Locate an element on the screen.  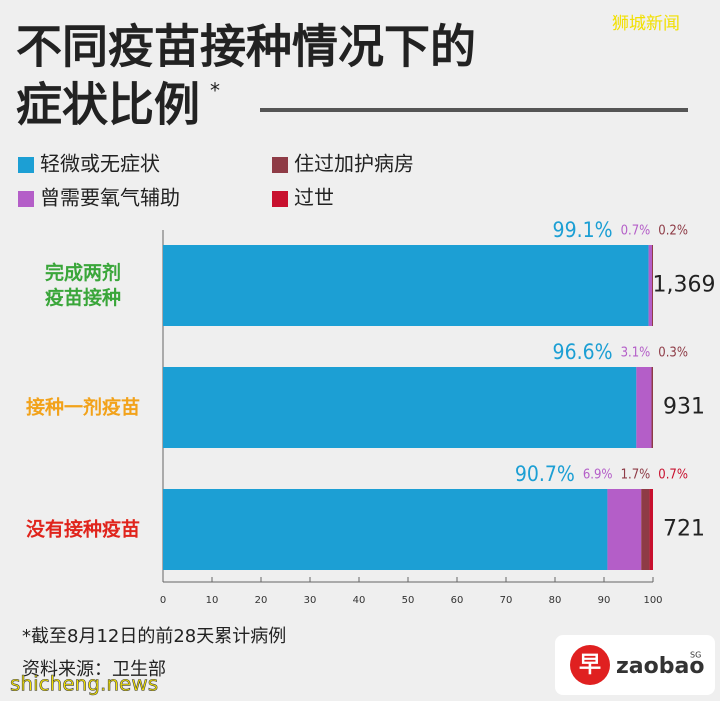
value-label: 1.7% is located at coordinates (636, 475).